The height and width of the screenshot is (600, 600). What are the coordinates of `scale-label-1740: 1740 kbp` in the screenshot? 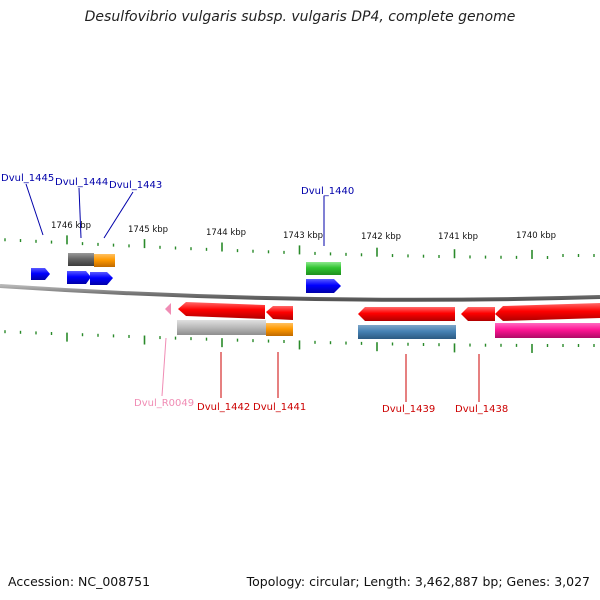 It's located at (536, 236).